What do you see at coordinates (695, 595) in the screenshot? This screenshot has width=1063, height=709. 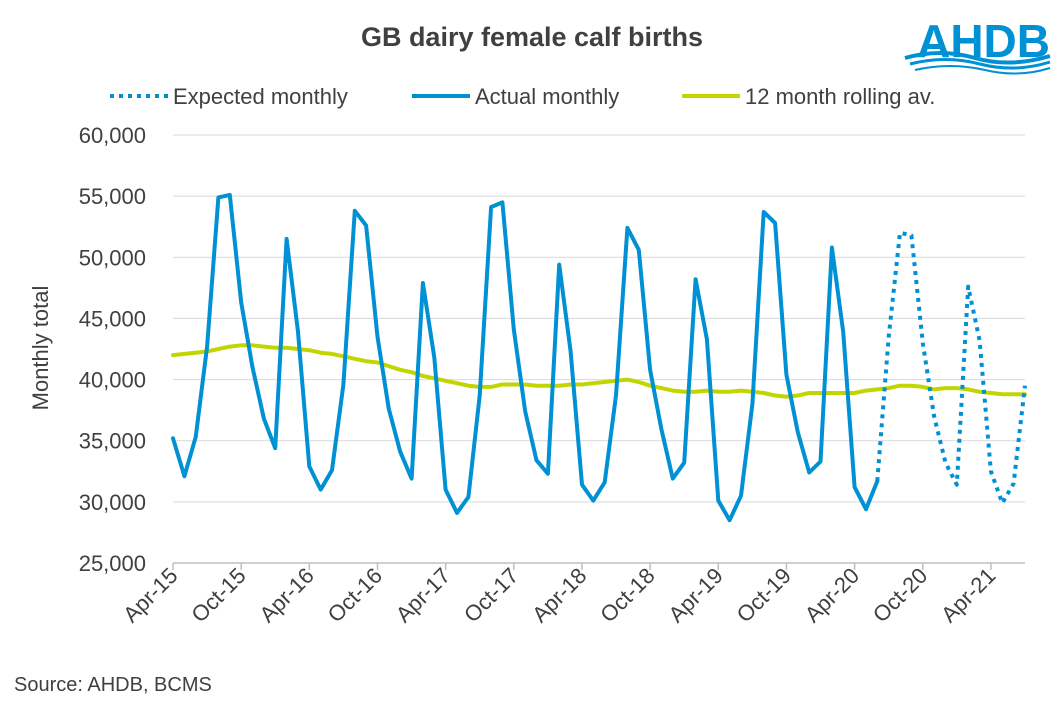 I see `x-tick-label: Apr-19` at bounding box center [695, 595].